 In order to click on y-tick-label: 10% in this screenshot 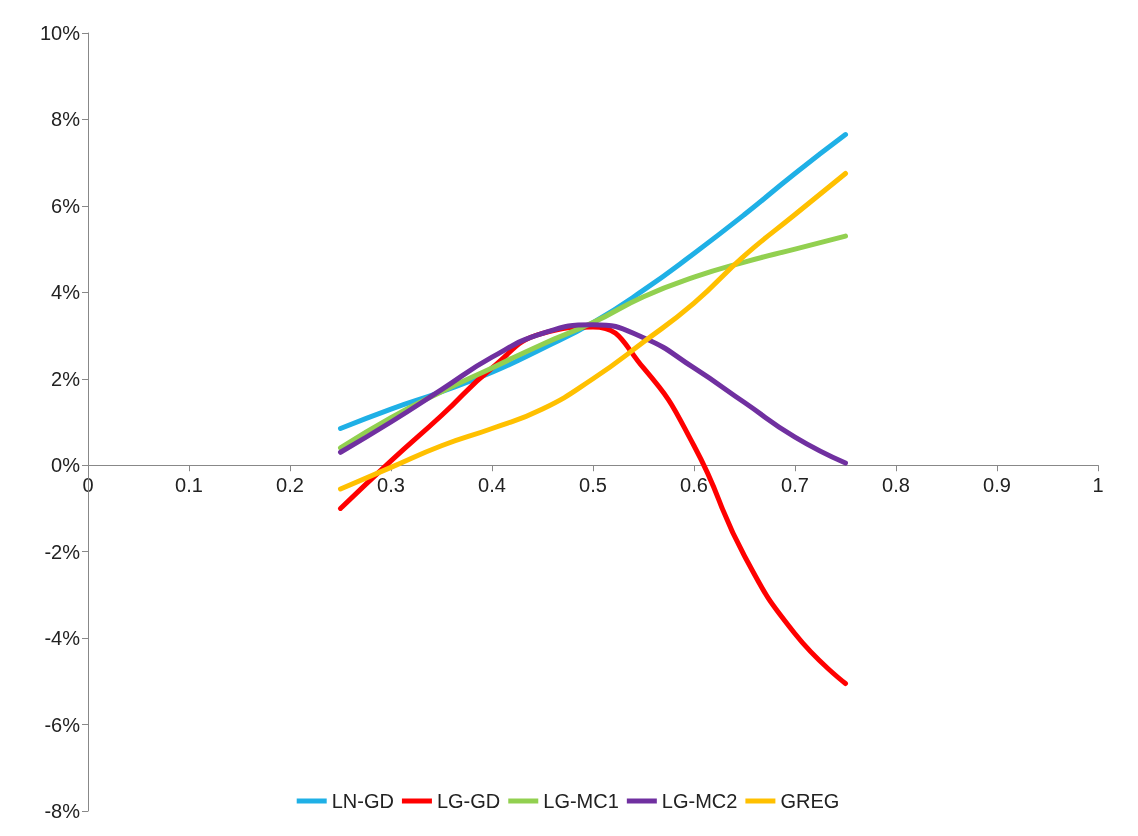, I will do `click(60, 33)`.